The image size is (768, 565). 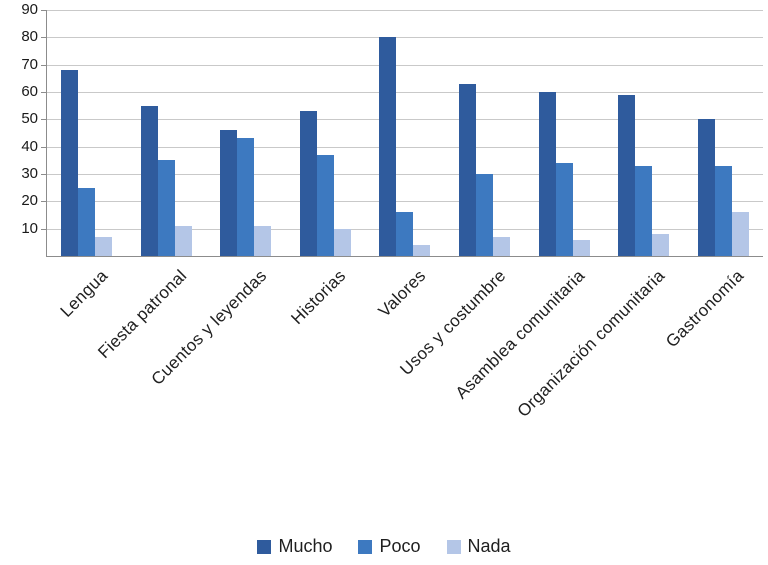 What do you see at coordinates (29, 119) in the screenshot?
I see `y-tick-label: 50` at bounding box center [29, 119].